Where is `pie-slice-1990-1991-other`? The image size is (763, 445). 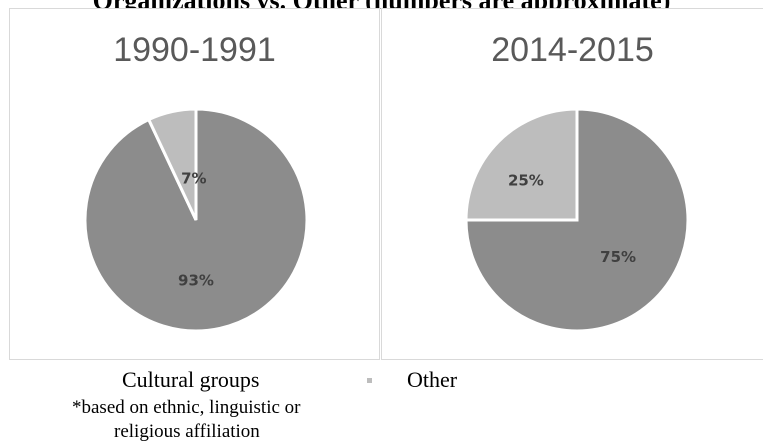
pie-slice-1990-1991-other is located at coordinates (172, 164).